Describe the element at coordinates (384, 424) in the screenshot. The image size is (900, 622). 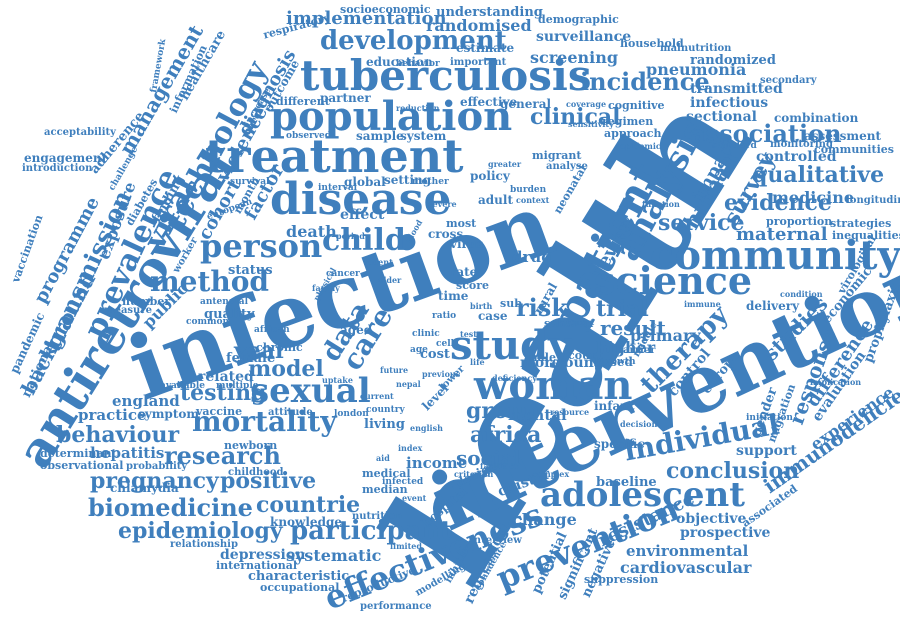
I see `cloud-word: living` at that location.